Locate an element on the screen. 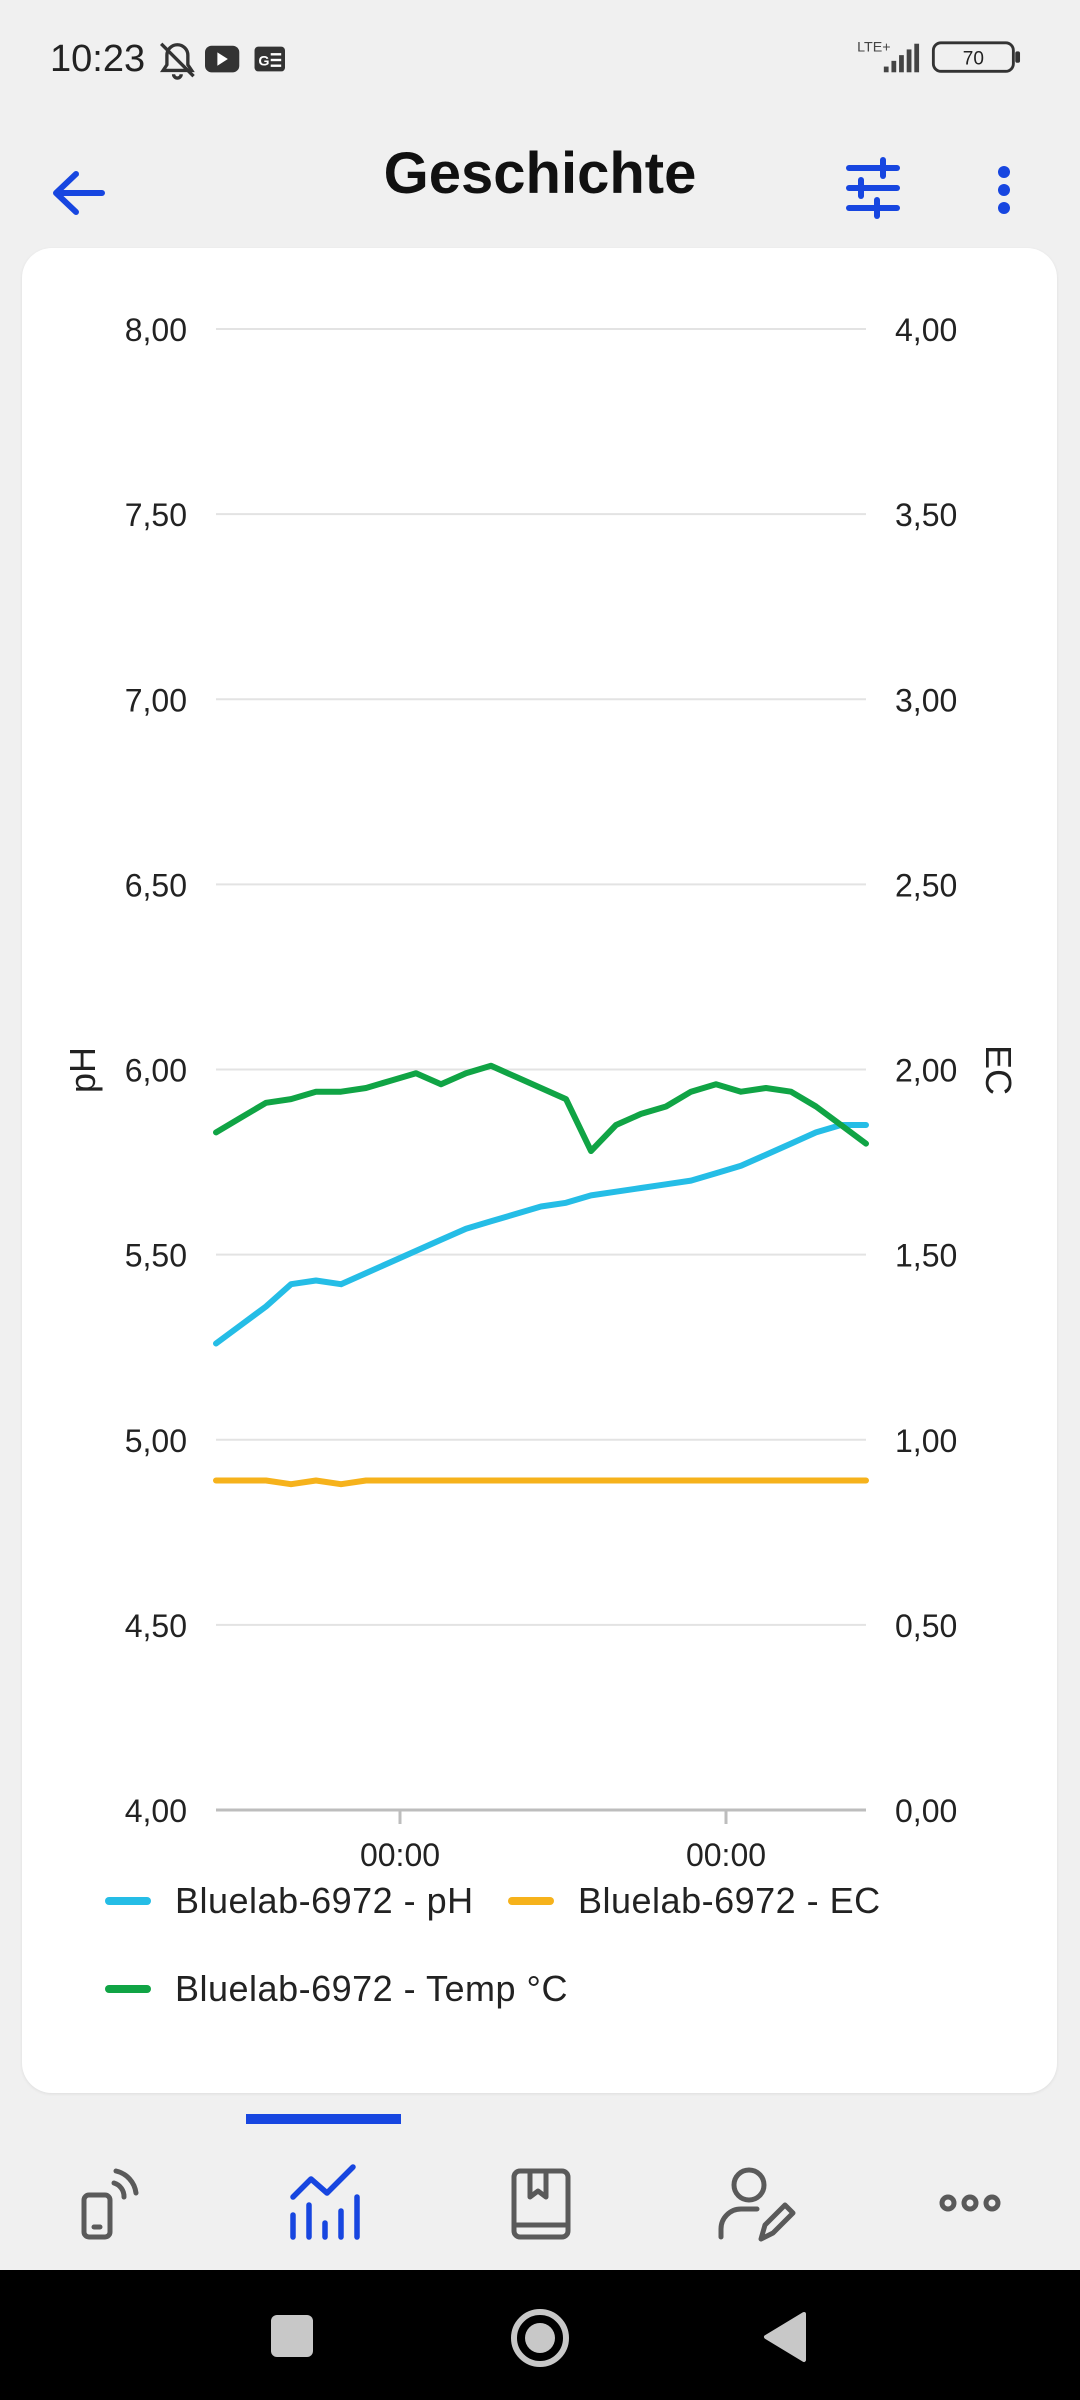 This screenshot has height=2400, width=1080. legend-item-ec: Bluelab-6972 - EC is located at coordinates (694, 1901).